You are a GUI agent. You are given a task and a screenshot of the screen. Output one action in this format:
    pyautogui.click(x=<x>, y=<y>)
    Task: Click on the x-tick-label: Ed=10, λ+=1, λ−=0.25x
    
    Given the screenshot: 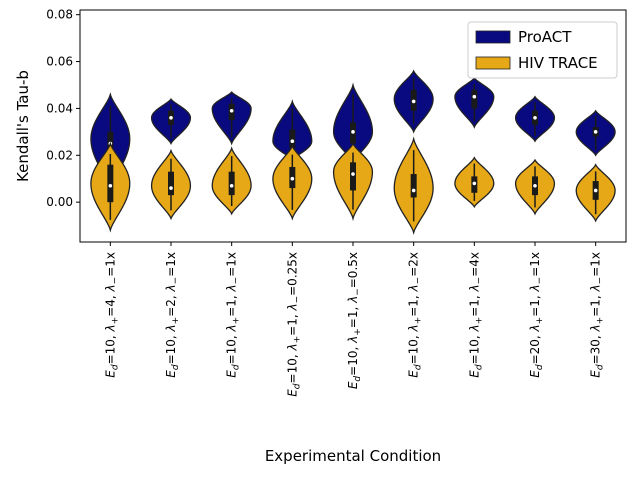 What is the action you would take?
    pyautogui.click(x=293, y=324)
    